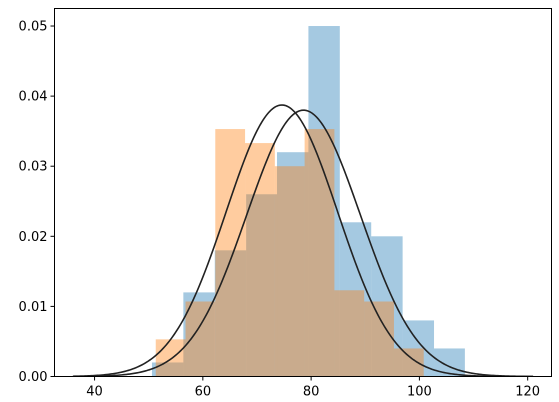 The height and width of the screenshot is (402, 559). I want to click on y-tick-label: 0.01, so click(33, 307).